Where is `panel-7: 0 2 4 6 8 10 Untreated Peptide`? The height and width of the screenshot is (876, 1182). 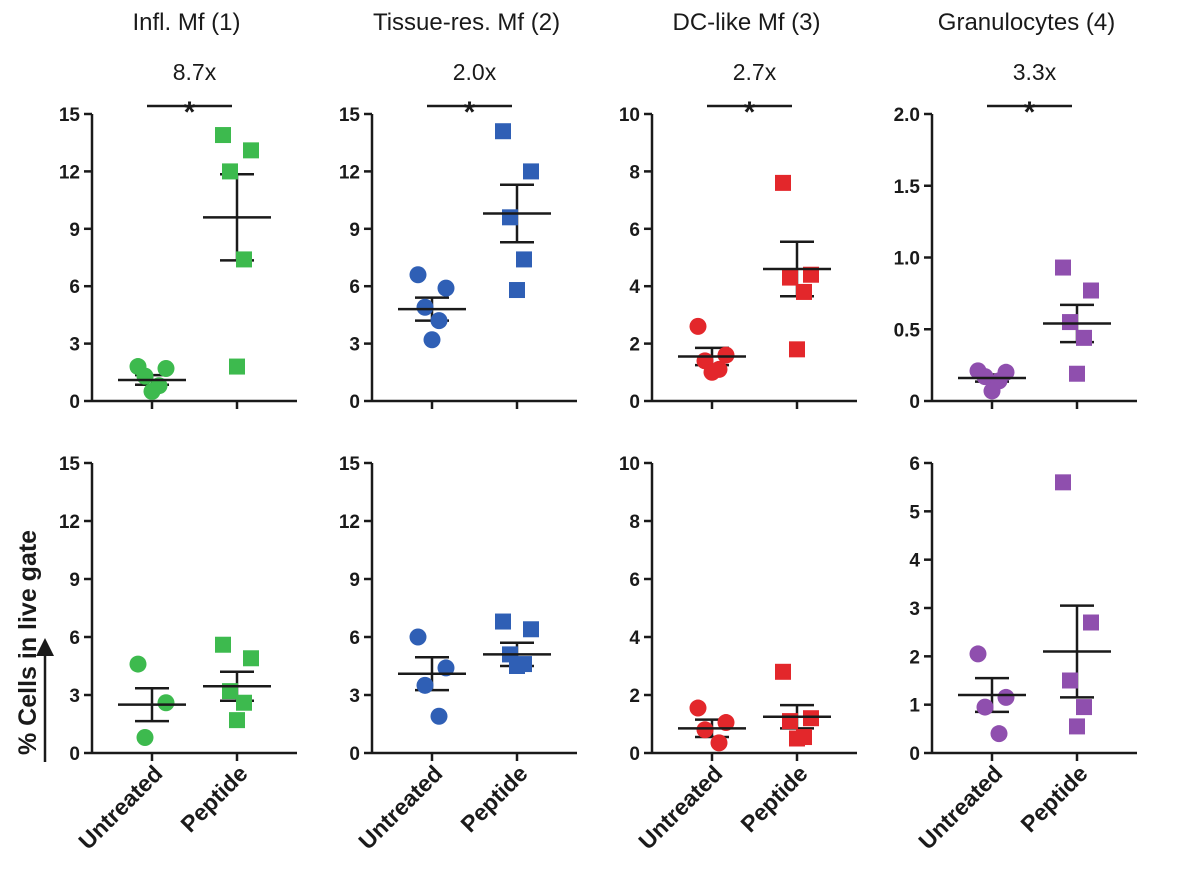 panel-7: 0 2 4 6 8 10 Untreated Peptide is located at coordinates (738, 654).